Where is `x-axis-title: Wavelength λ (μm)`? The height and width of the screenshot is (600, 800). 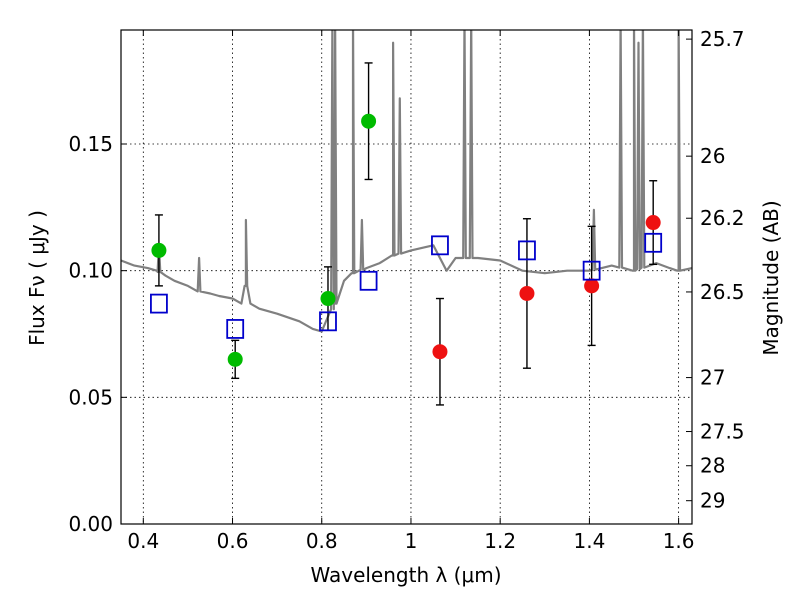 x-axis-title: Wavelength λ (μm) is located at coordinates (405, 575).